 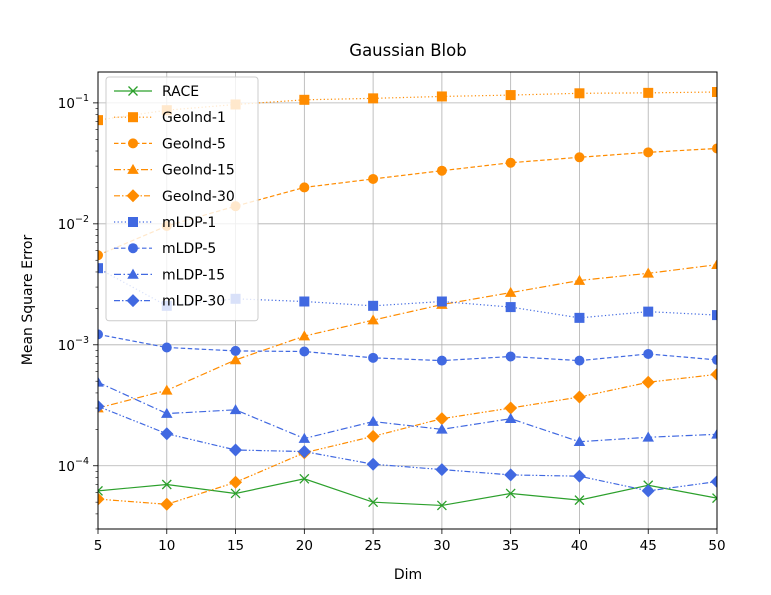 What do you see at coordinates (579, 546) in the screenshot?
I see `x-tick-label: 40` at bounding box center [579, 546].